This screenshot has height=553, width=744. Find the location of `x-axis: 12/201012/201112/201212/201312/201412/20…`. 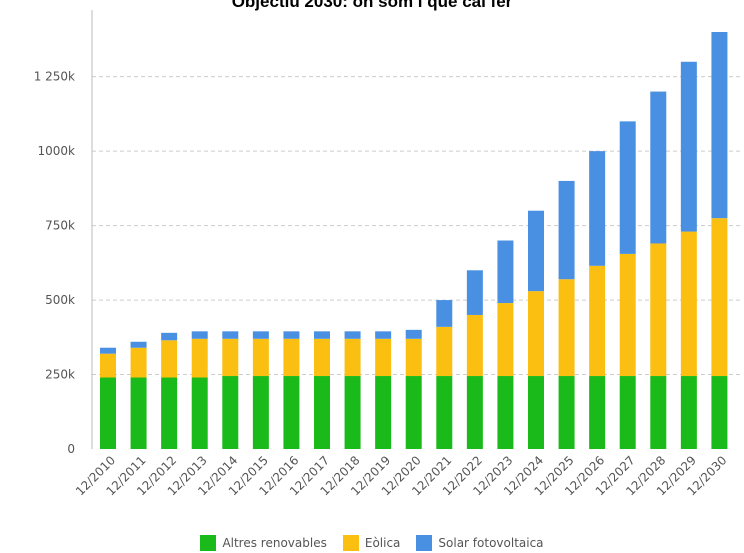

x-axis: 12/201012/201112/201212/201312/201412/20… is located at coordinates (401, 475).